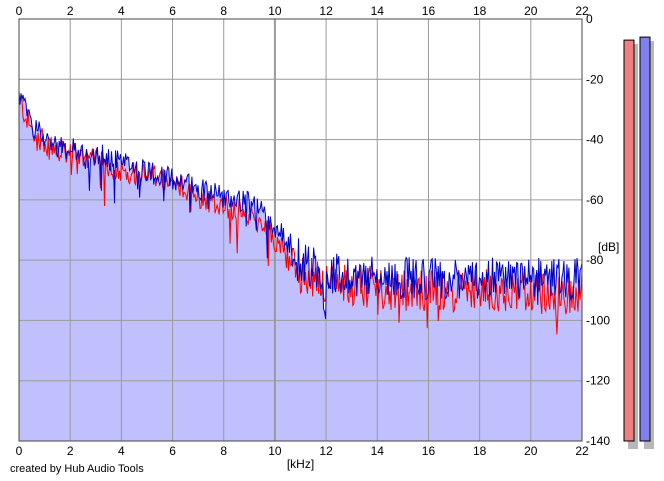  Describe the element at coordinates (275, 451) in the screenshot. I see `x-tick-label-bottom: 10` at that location.